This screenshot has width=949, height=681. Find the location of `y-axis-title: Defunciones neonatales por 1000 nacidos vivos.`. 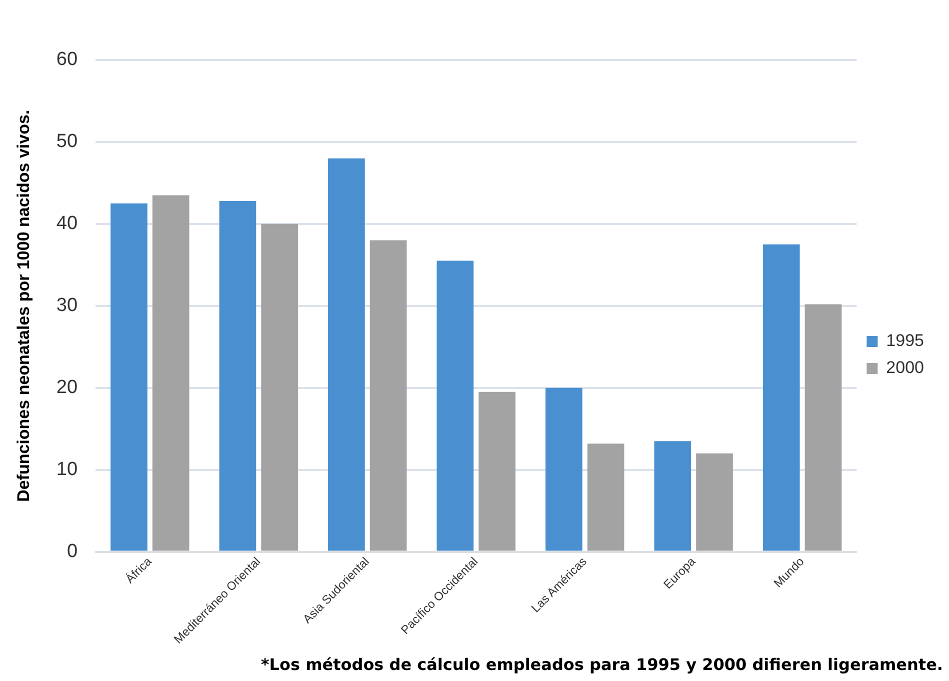

y-axis-title: Defunciones neonatales por 1000 nacidos vivos. is located at coordinates (23, 306).